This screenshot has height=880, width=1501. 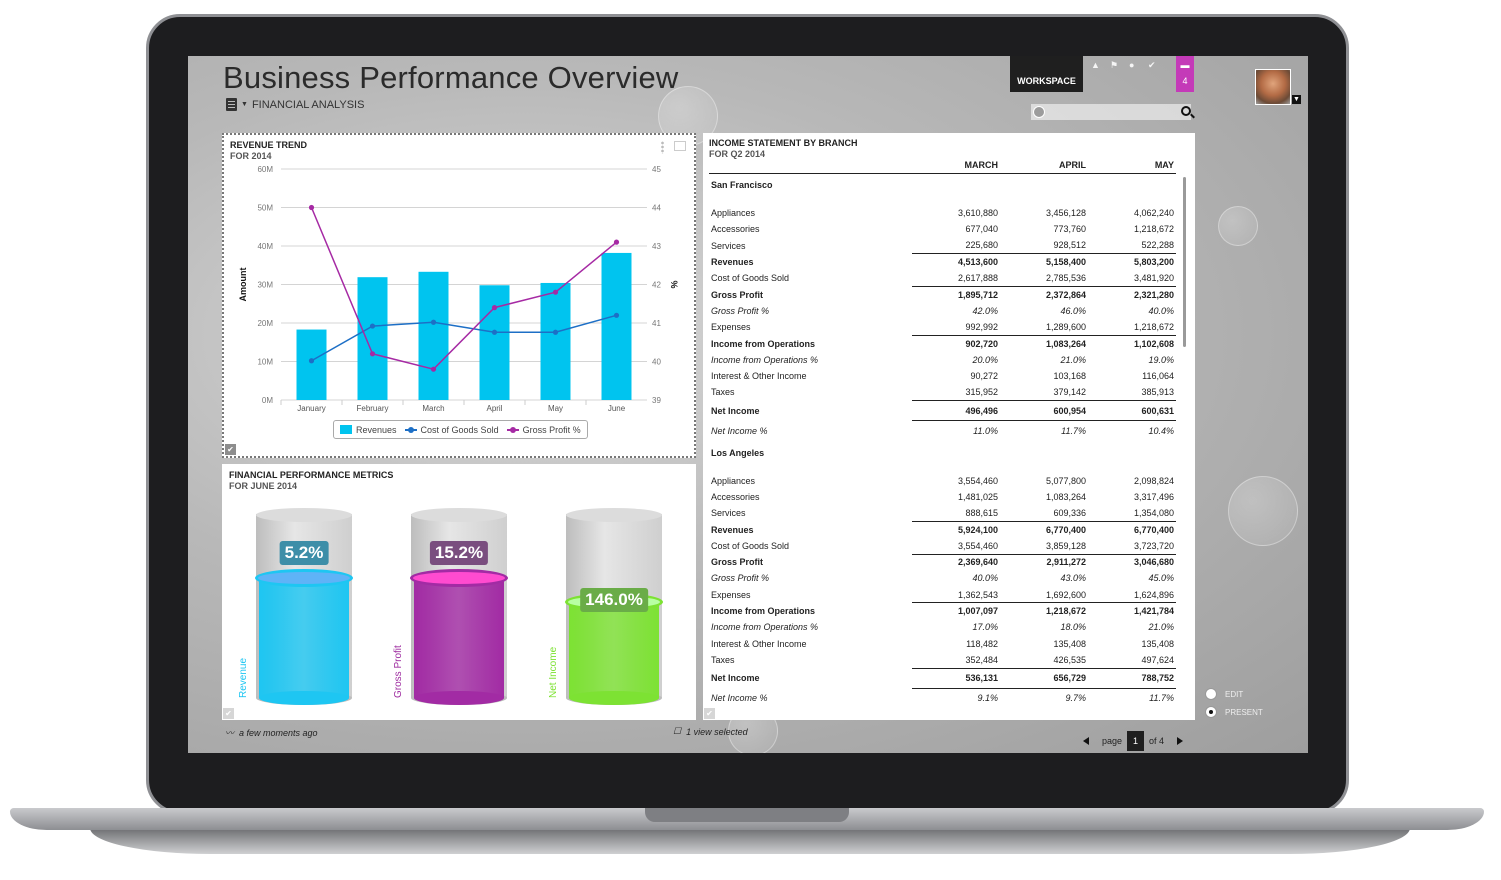 I want to click on table-cell: 522,288, so click(x=1157, y=245).